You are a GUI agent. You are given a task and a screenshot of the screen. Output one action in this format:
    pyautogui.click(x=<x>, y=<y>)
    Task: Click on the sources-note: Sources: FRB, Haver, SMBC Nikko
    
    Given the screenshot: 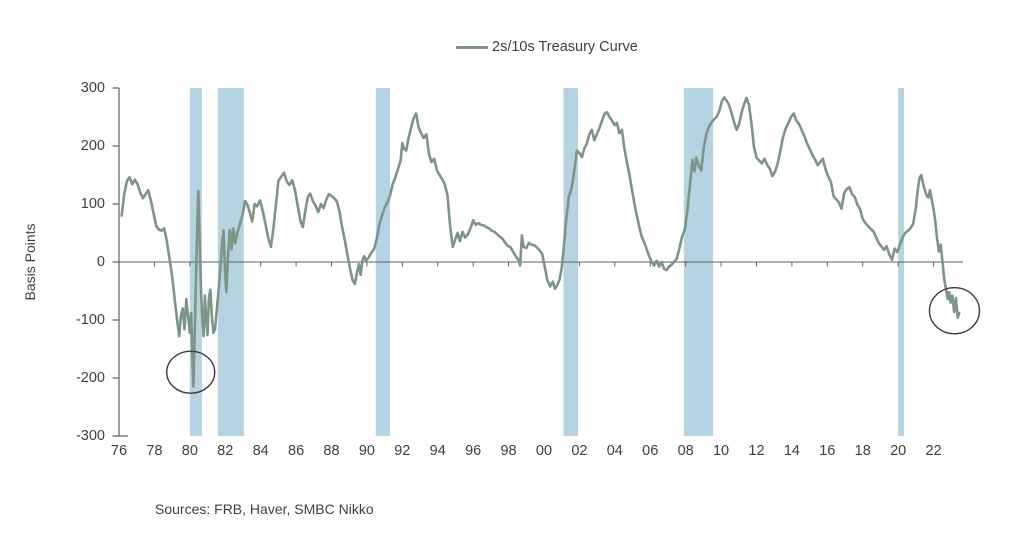 What is the action you would take?
    pyautogui.click(x=264, y=509)
    